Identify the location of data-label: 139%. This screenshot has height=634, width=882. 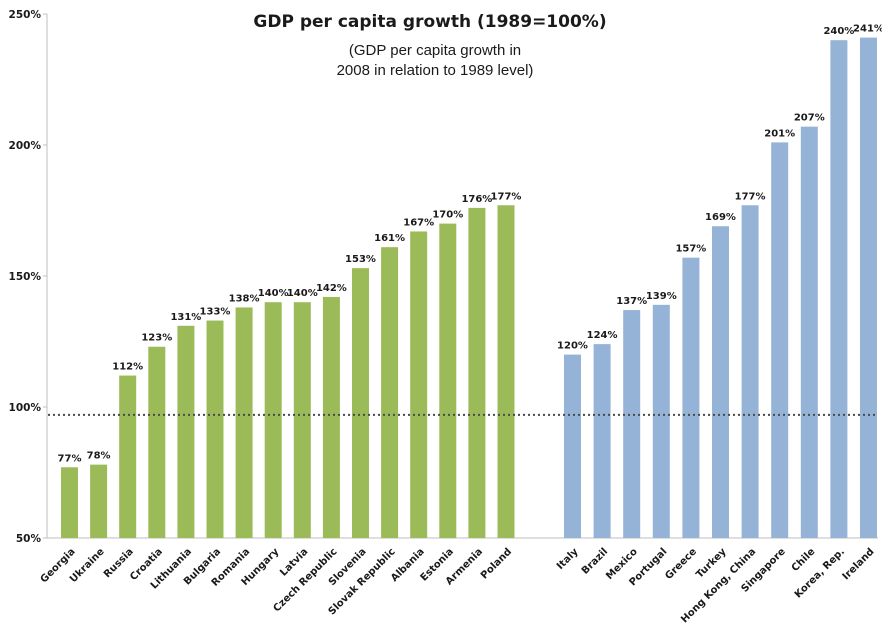
(661, 296).